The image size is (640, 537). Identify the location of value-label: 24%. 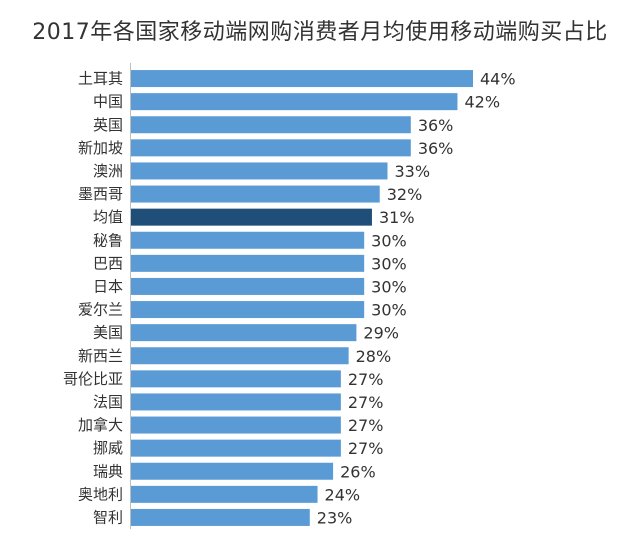
(343, 494).